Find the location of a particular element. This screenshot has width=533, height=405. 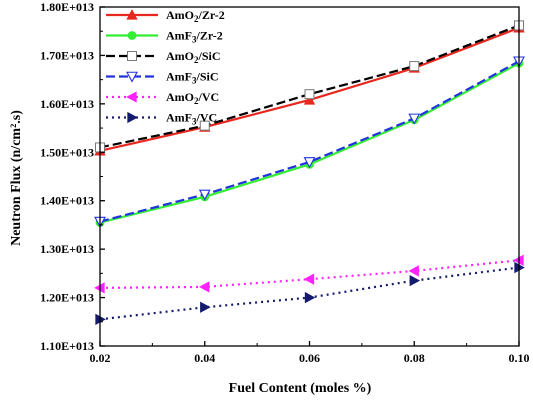

legend-item: AmO2/Zr-2 is located at coordinates (165, 16).